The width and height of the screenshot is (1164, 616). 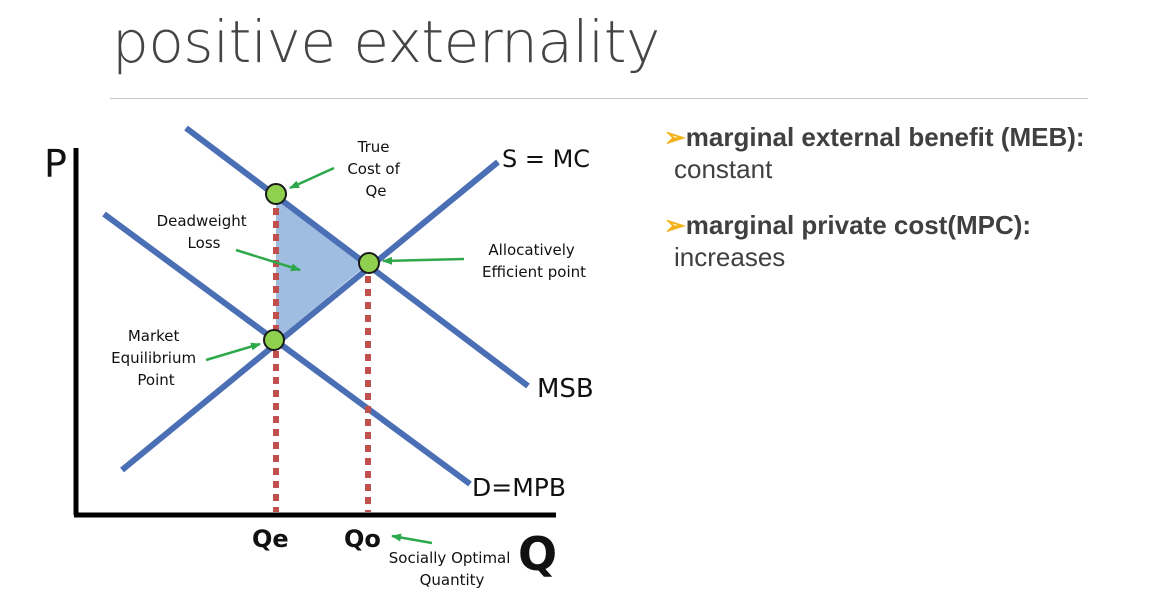 What do you see at coordinates (156, 358) in the screenshot?
I see `market-annotation: Market Equilibrium Point` at bounding box center [156, 358].